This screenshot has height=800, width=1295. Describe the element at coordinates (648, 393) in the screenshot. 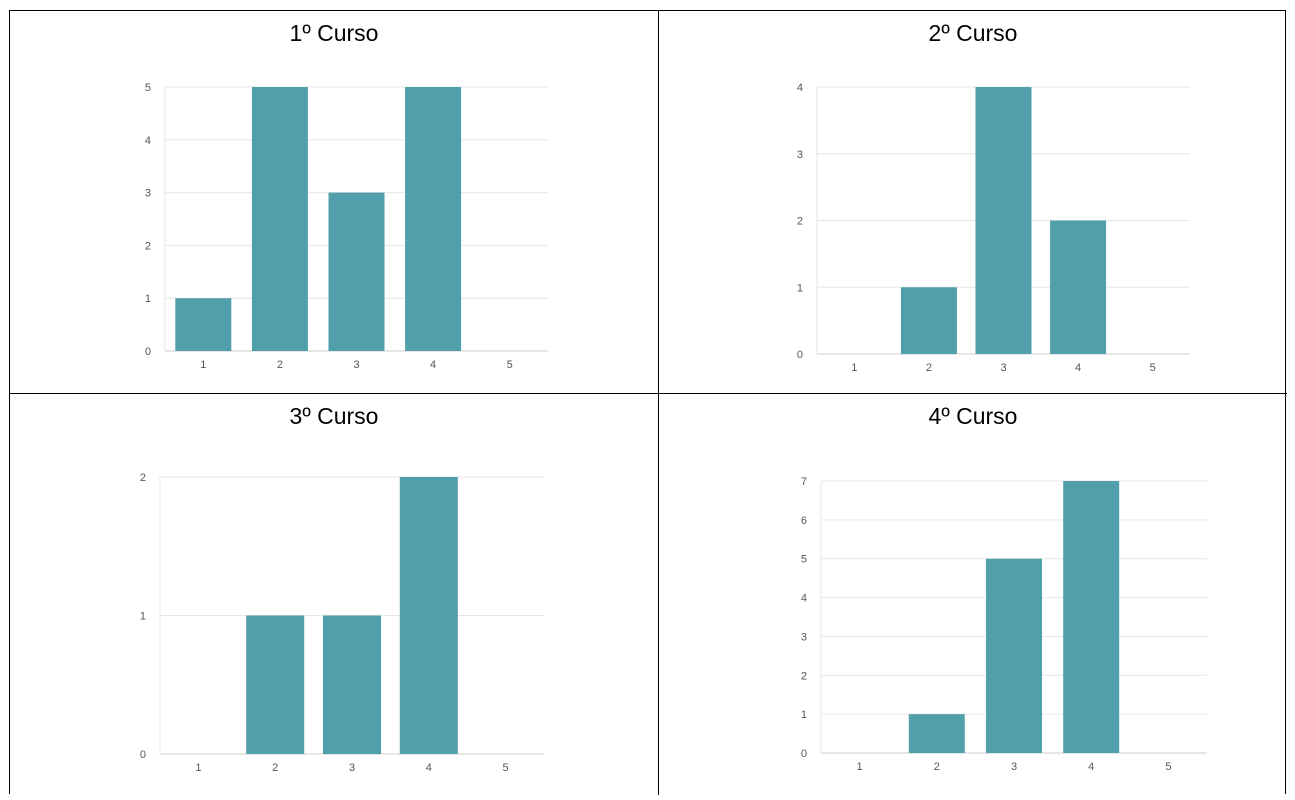

I see `table-horizontal-divider` at that location.